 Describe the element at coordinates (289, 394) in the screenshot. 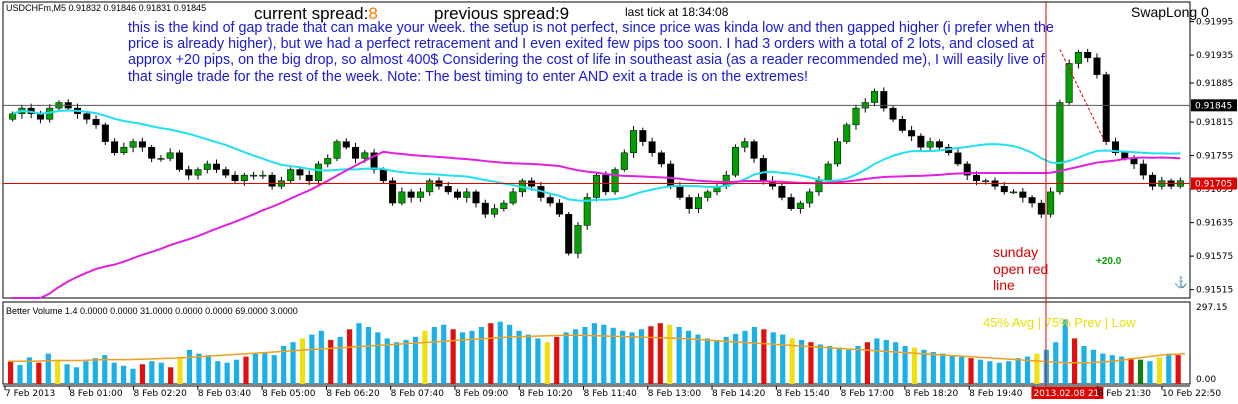

I see `time-tick-label: 8 Feb 05:00` at that location.